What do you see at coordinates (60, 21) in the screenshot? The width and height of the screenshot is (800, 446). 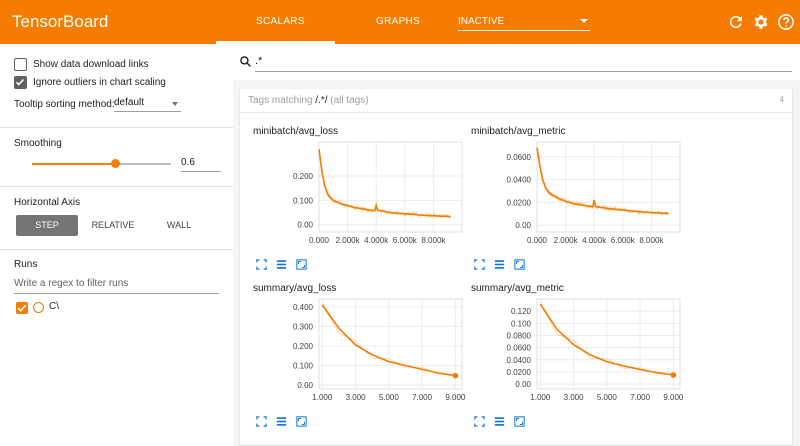 I see `app-title: TensorBoard` at bounding box center [60, 21].